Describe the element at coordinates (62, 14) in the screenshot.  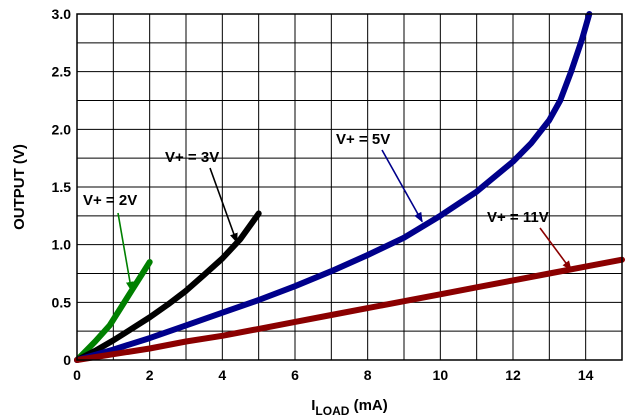
I see `y-tick-label: 3.0` at that location.